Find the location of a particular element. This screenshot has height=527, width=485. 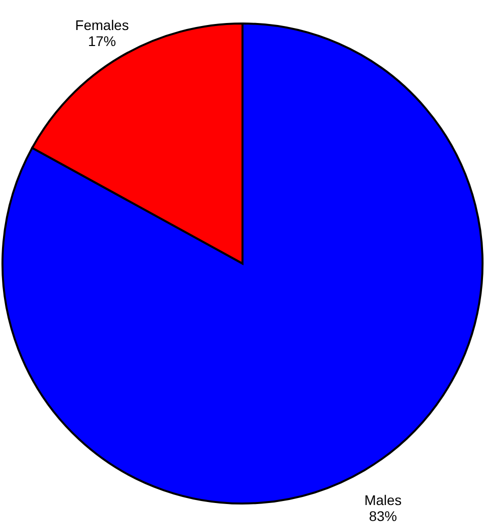

slice-label: Females is located at coordinates (102, 24).